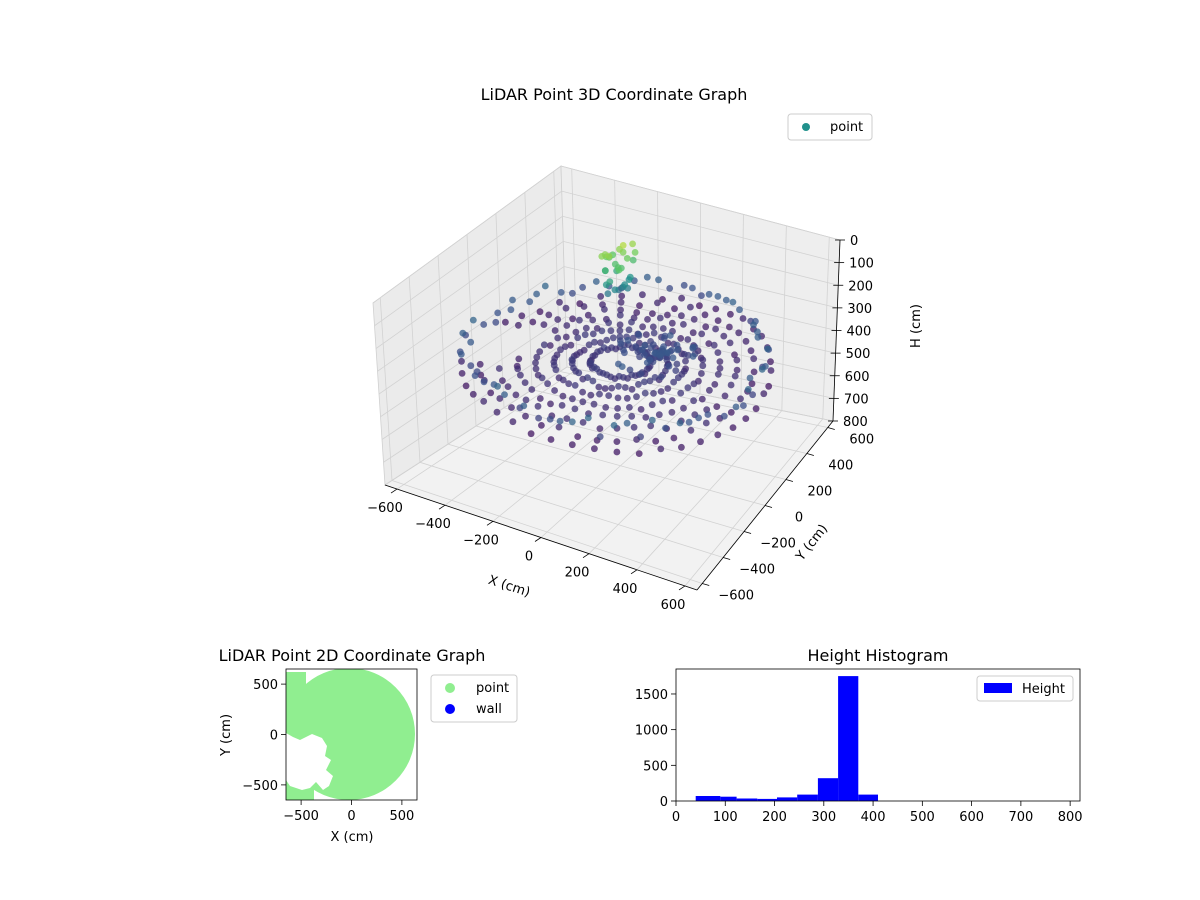  Describe the element at coordinates (350, 734) in the screenshot. I see `point-cloud-2d` at that location.